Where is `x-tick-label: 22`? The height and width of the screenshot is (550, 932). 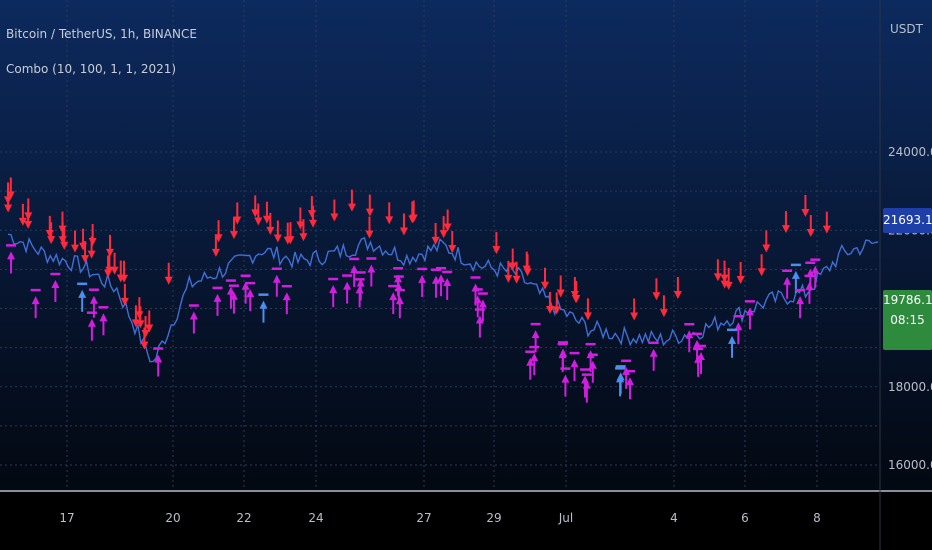
x-tick-label: 22 is located at coordinates (243, 518).